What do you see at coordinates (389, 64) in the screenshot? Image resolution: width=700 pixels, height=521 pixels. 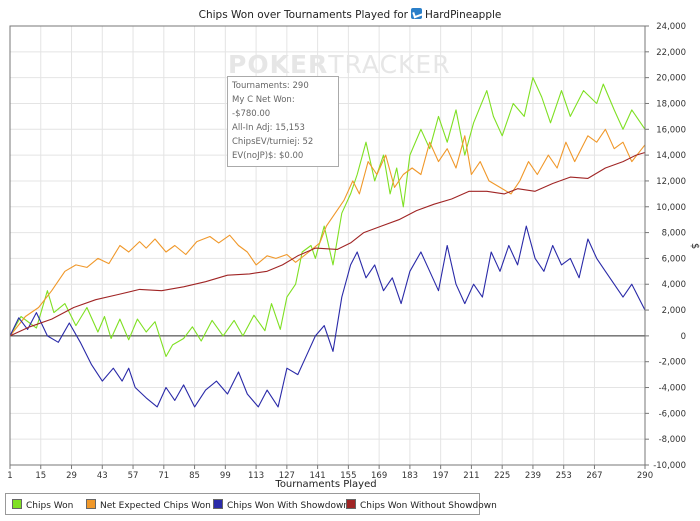 I see `watermark-thin: TRACKER` at bounding box center [389, 64].